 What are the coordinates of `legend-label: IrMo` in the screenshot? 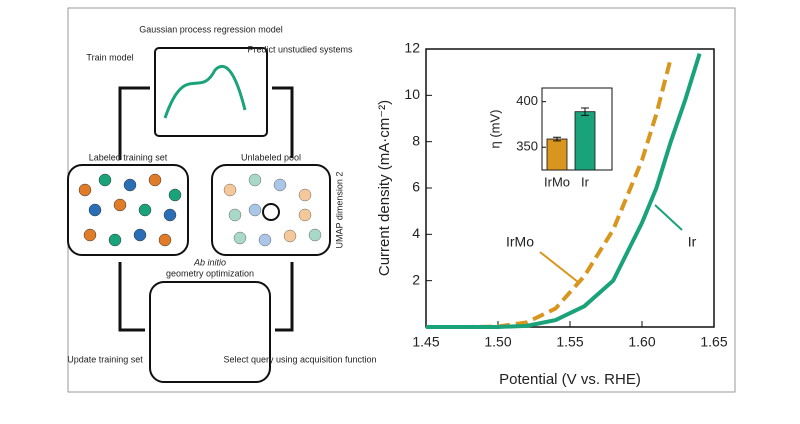 It's located at (520, 242).